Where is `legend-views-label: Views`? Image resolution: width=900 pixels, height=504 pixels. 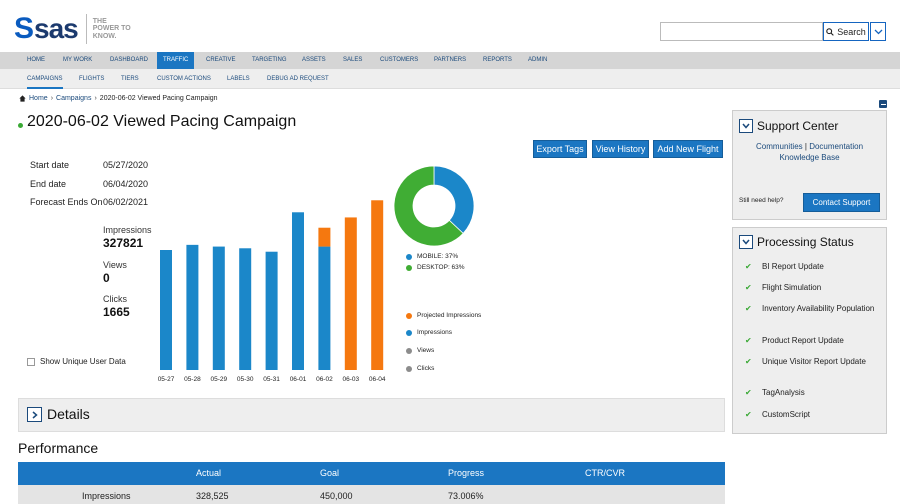
legend-views-label: Views is located at coordinates (426, 350).